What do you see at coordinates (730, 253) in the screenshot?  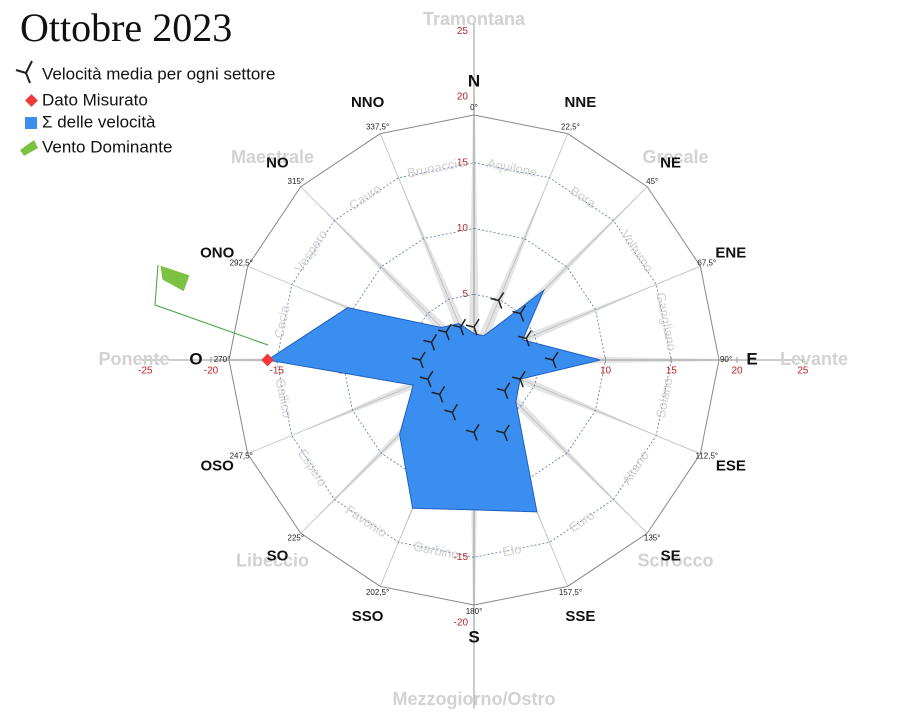 I see `direction-label: ENE` at bounding box center [730, 253].